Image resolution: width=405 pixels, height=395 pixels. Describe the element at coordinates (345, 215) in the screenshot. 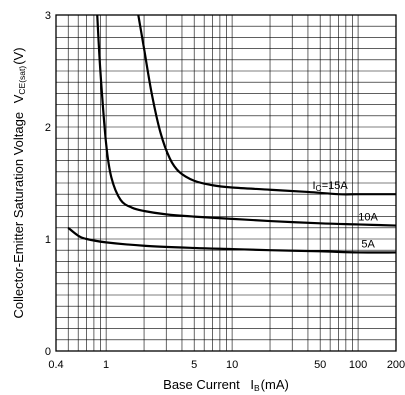

I see `curve-labels: IC=15A 10A 5A` at that location.